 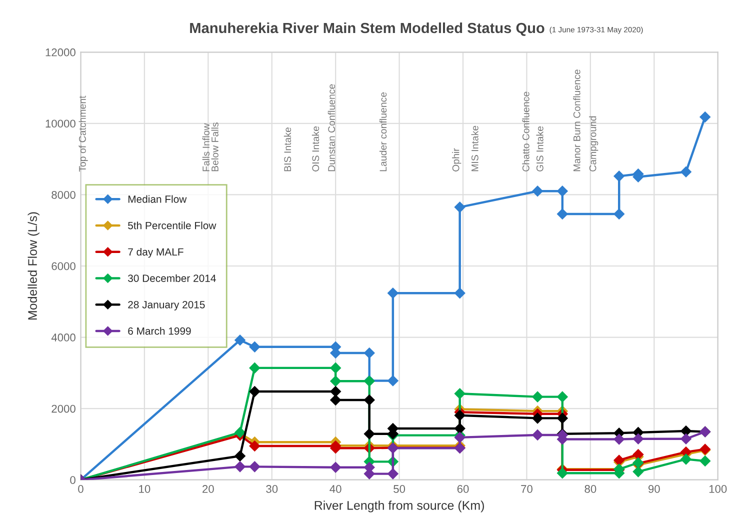 I want to click on annotation: Manor Burn Confluence, so click(x=576, y=121).